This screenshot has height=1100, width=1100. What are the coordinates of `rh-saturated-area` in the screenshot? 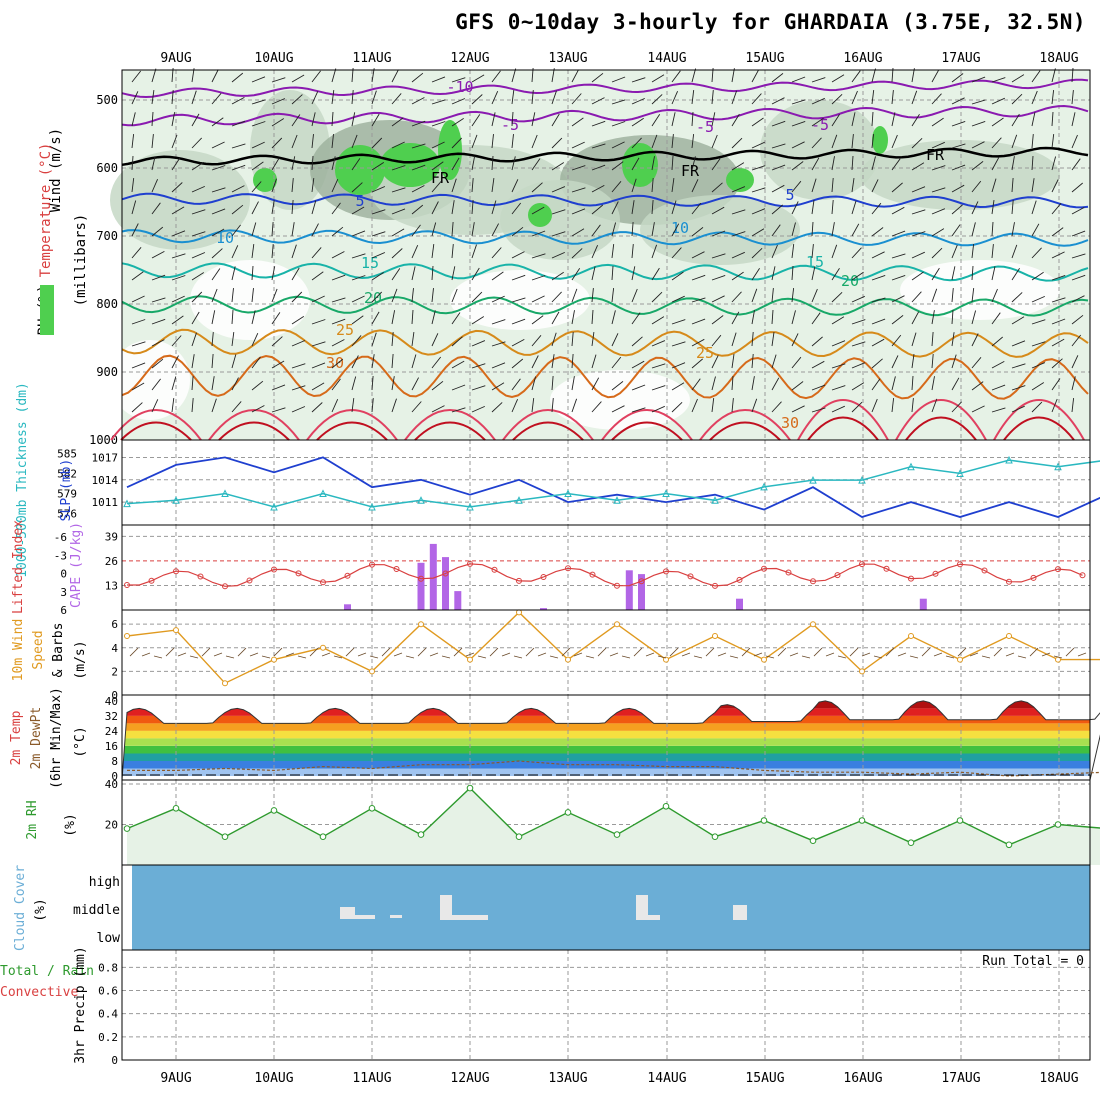 It's located at (740, 180).